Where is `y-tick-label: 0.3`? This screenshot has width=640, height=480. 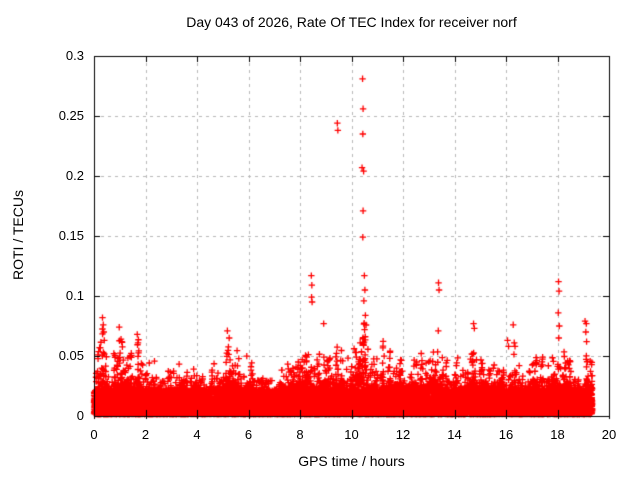
y-tick-label: 0.3 is located at coordinates (74, 55).